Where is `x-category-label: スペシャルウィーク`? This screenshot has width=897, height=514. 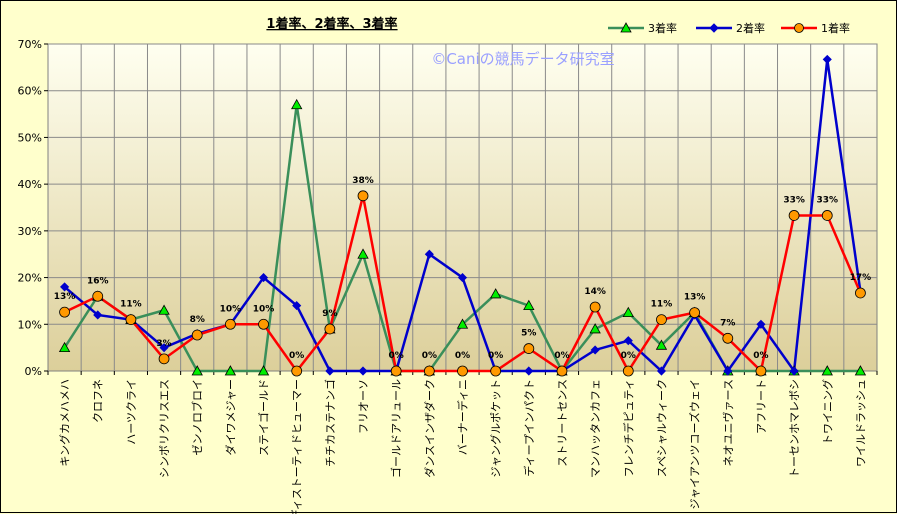
x-category-label: スペシャルウィーク is located at coordinates (661, 428).